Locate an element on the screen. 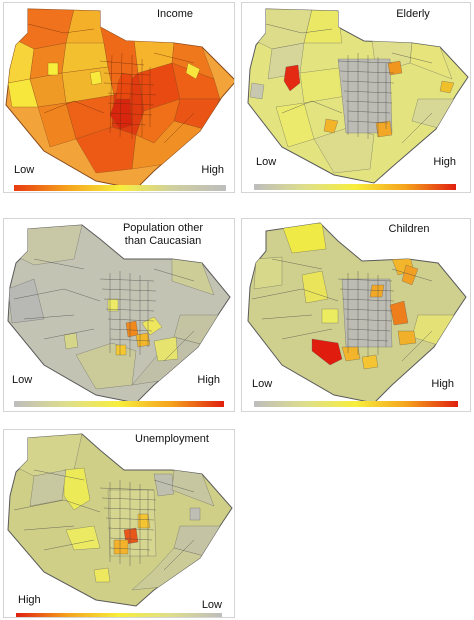 This screenshot has height=620, width=474. unemployment-map-panel: Unemployment High Low is located at coordinates (119, 523).